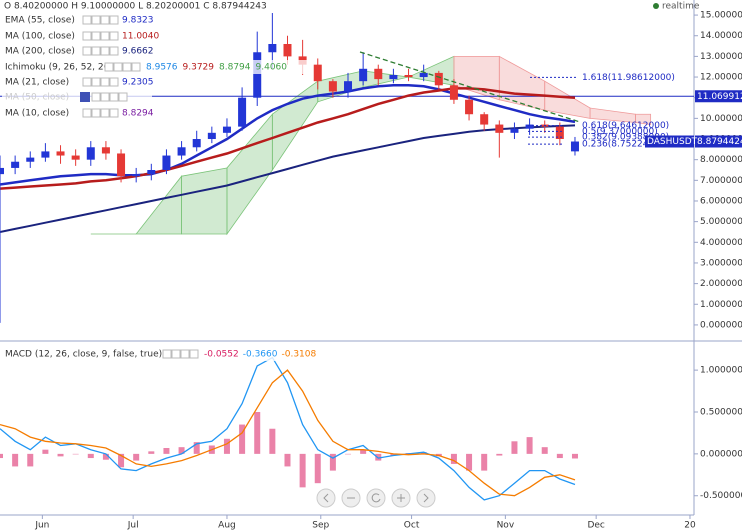  What do you see at coordinates (272, 68) in the screenshot?
I see `legend-value: 9.4060` at bounding box center [272, 68].